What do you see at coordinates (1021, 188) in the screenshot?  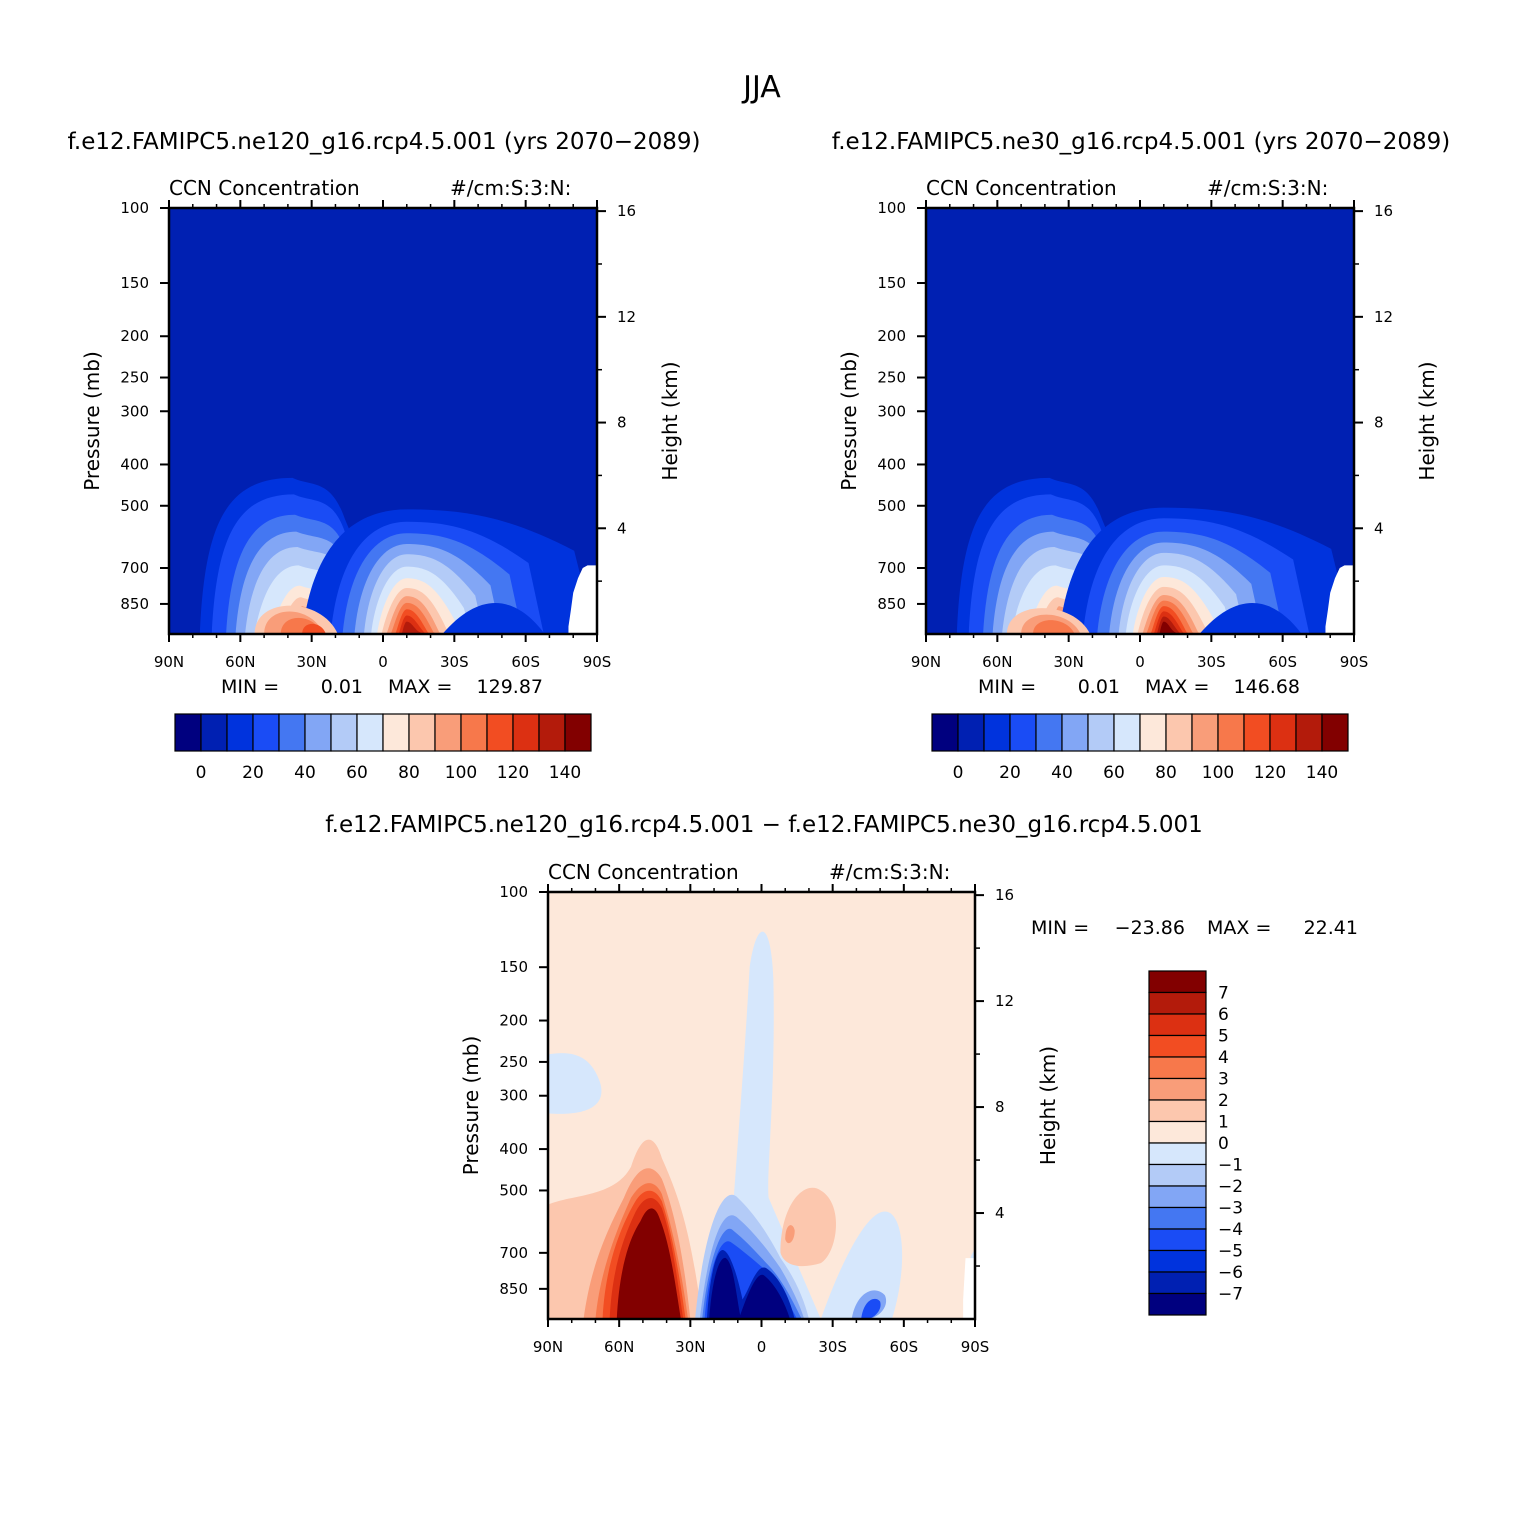 I see `right-plot-title: CCN Concentration` at bounding box center [1021, 188].